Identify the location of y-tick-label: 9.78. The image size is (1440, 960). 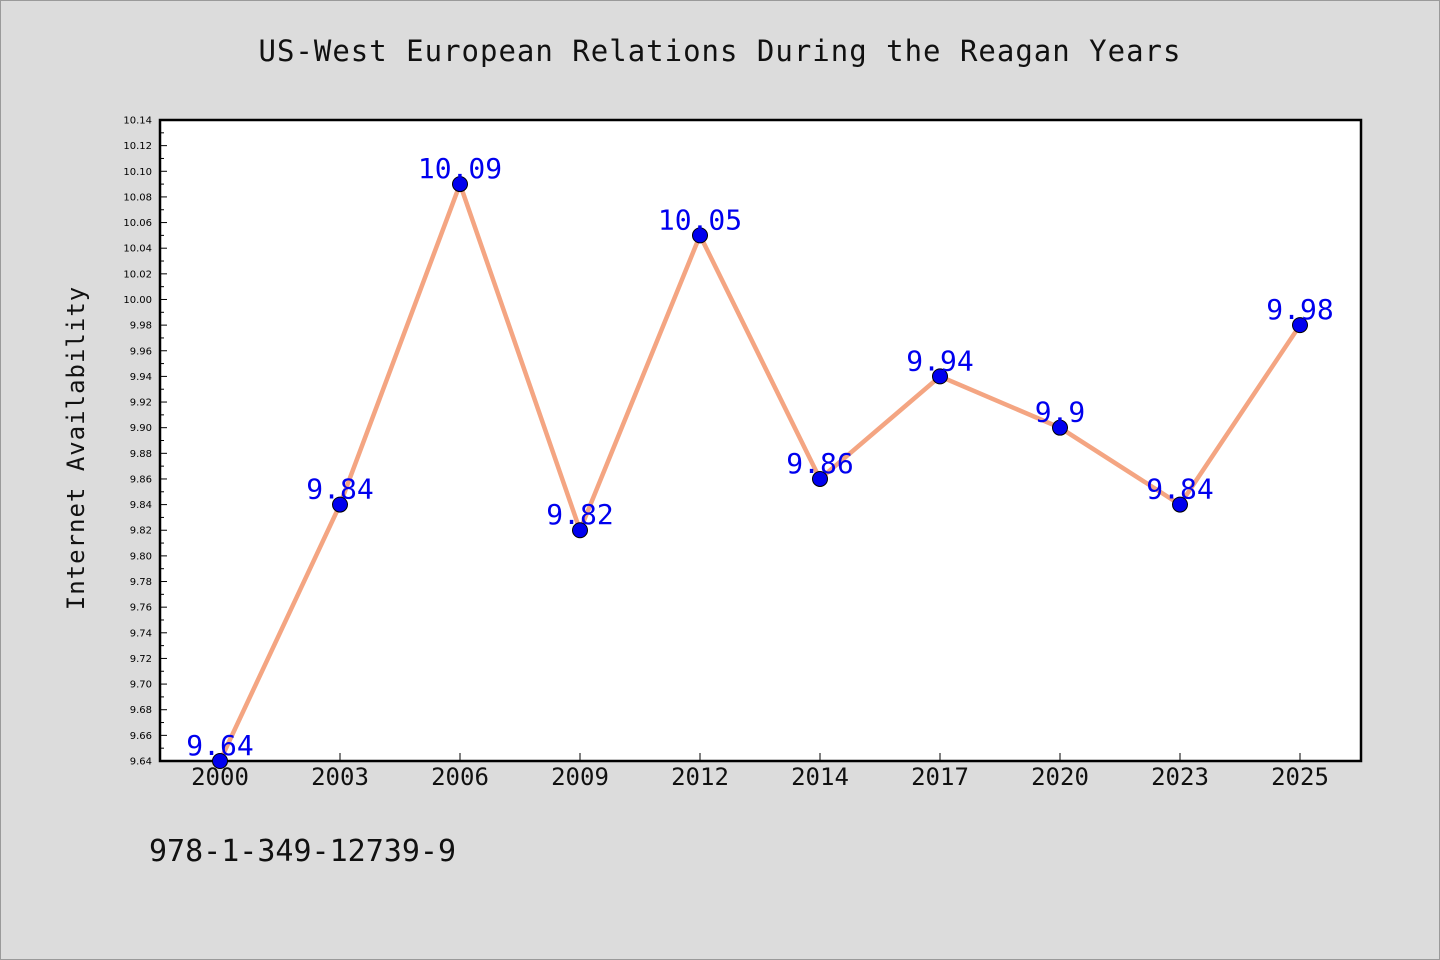
(141, 582).